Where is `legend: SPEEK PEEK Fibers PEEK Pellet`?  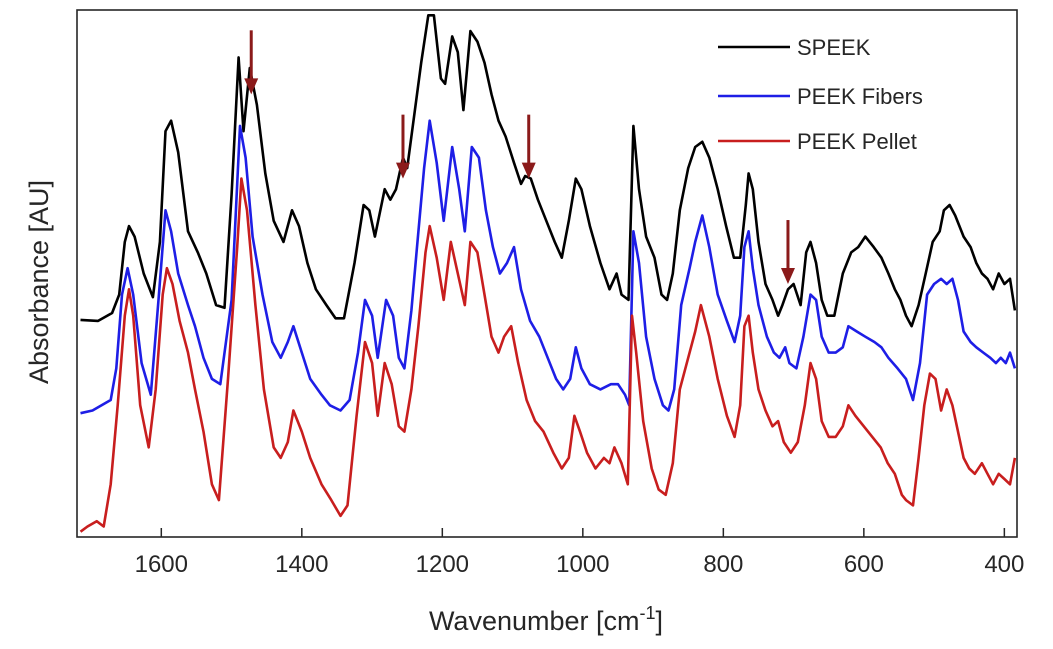
legend: SPEEK PEEK Fibers PEEK Pellet is located at coordinates (820, 94).